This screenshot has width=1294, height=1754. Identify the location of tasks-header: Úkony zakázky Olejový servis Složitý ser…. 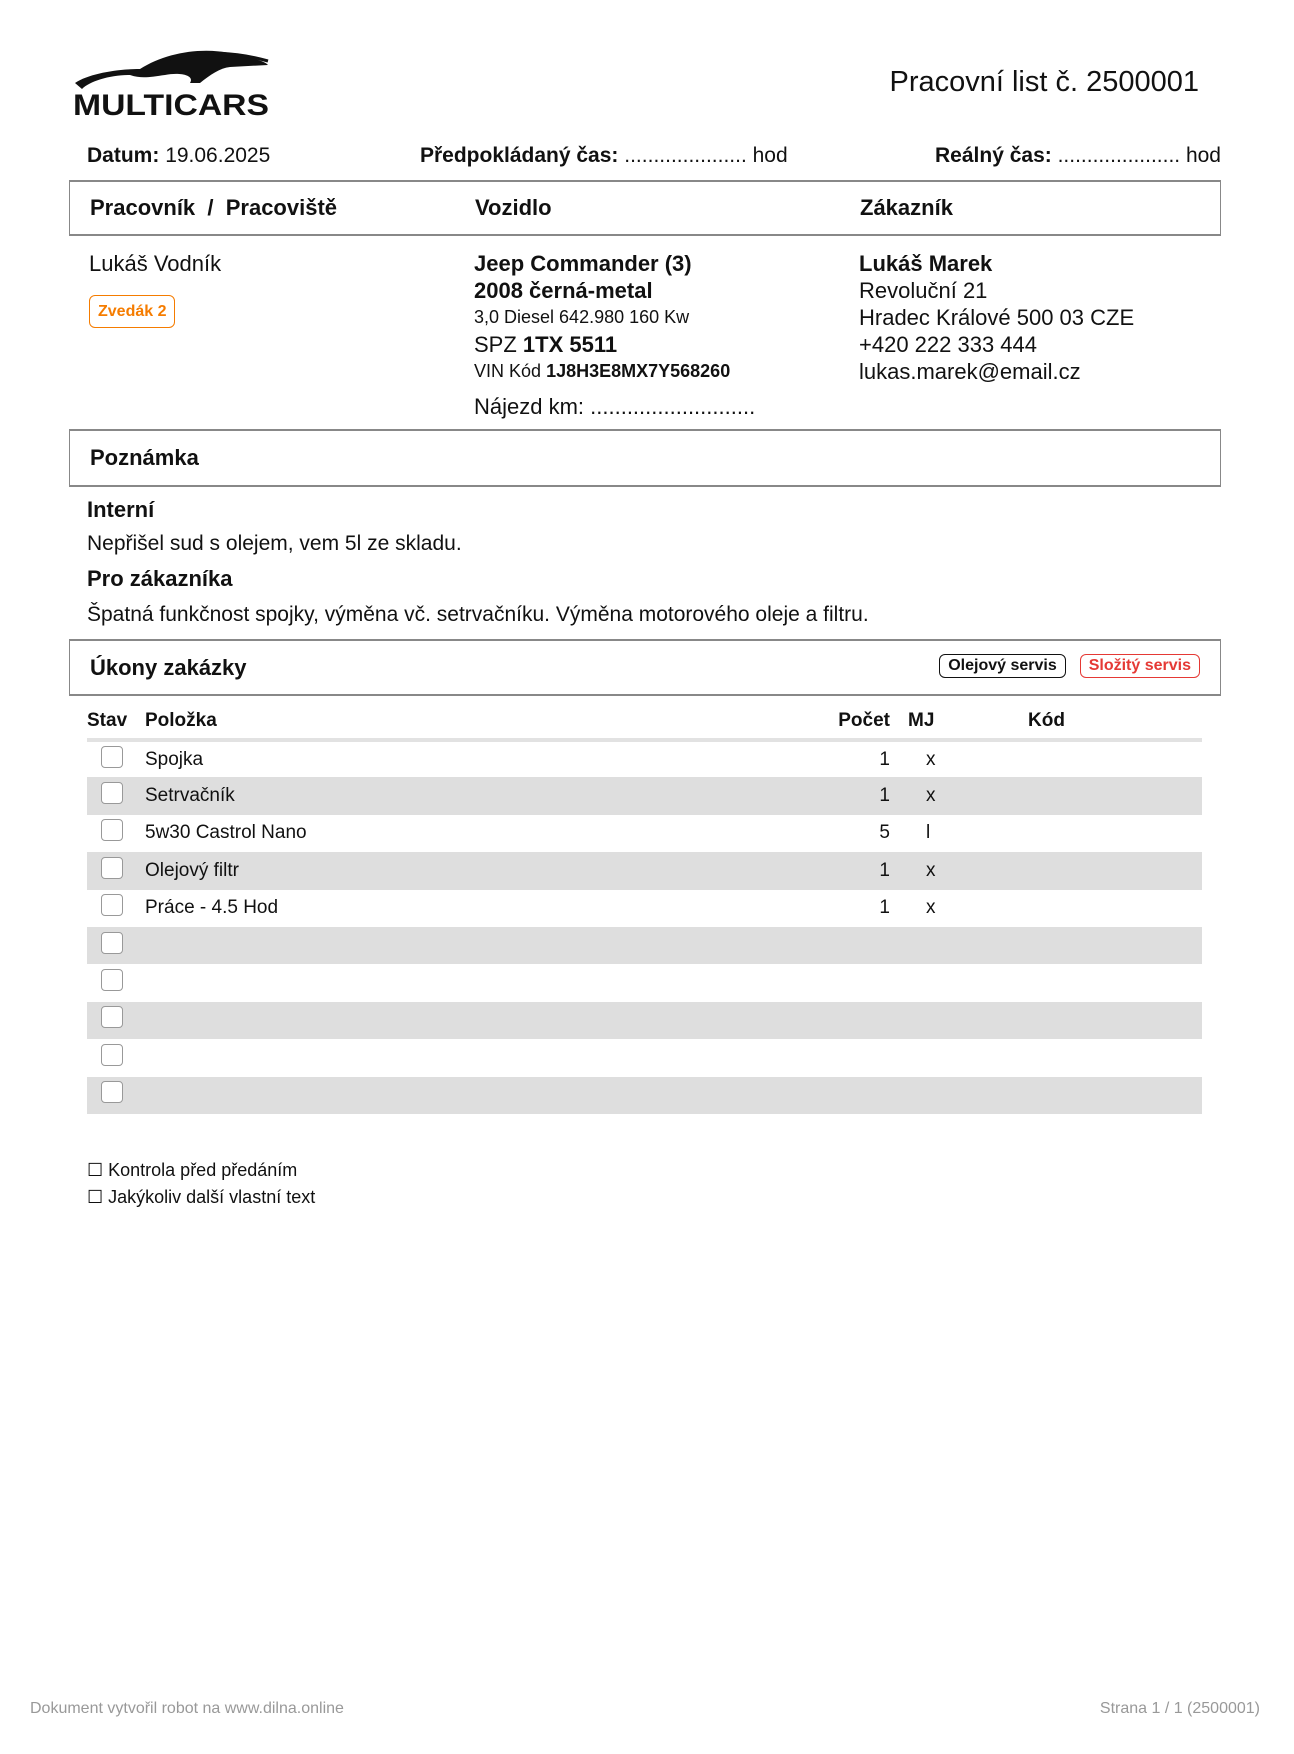
(645, 667).